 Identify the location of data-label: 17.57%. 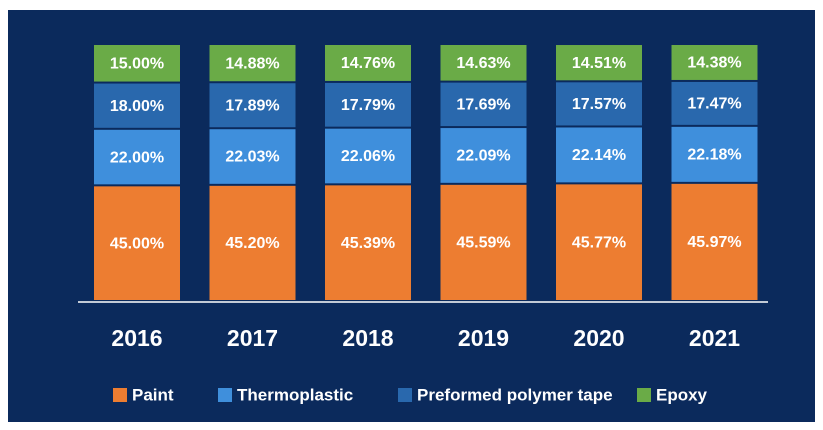
(599, 104).